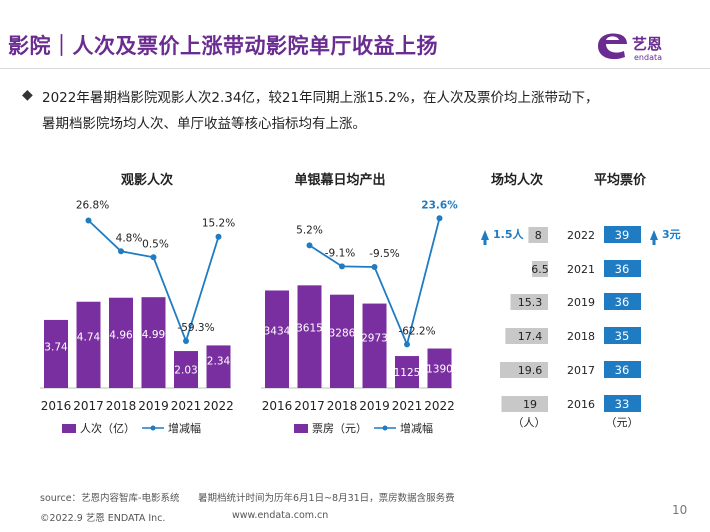  Describe the element at coordinates (92, 205) in the screenshot. I see `growth-label: 26.8%` at that location.